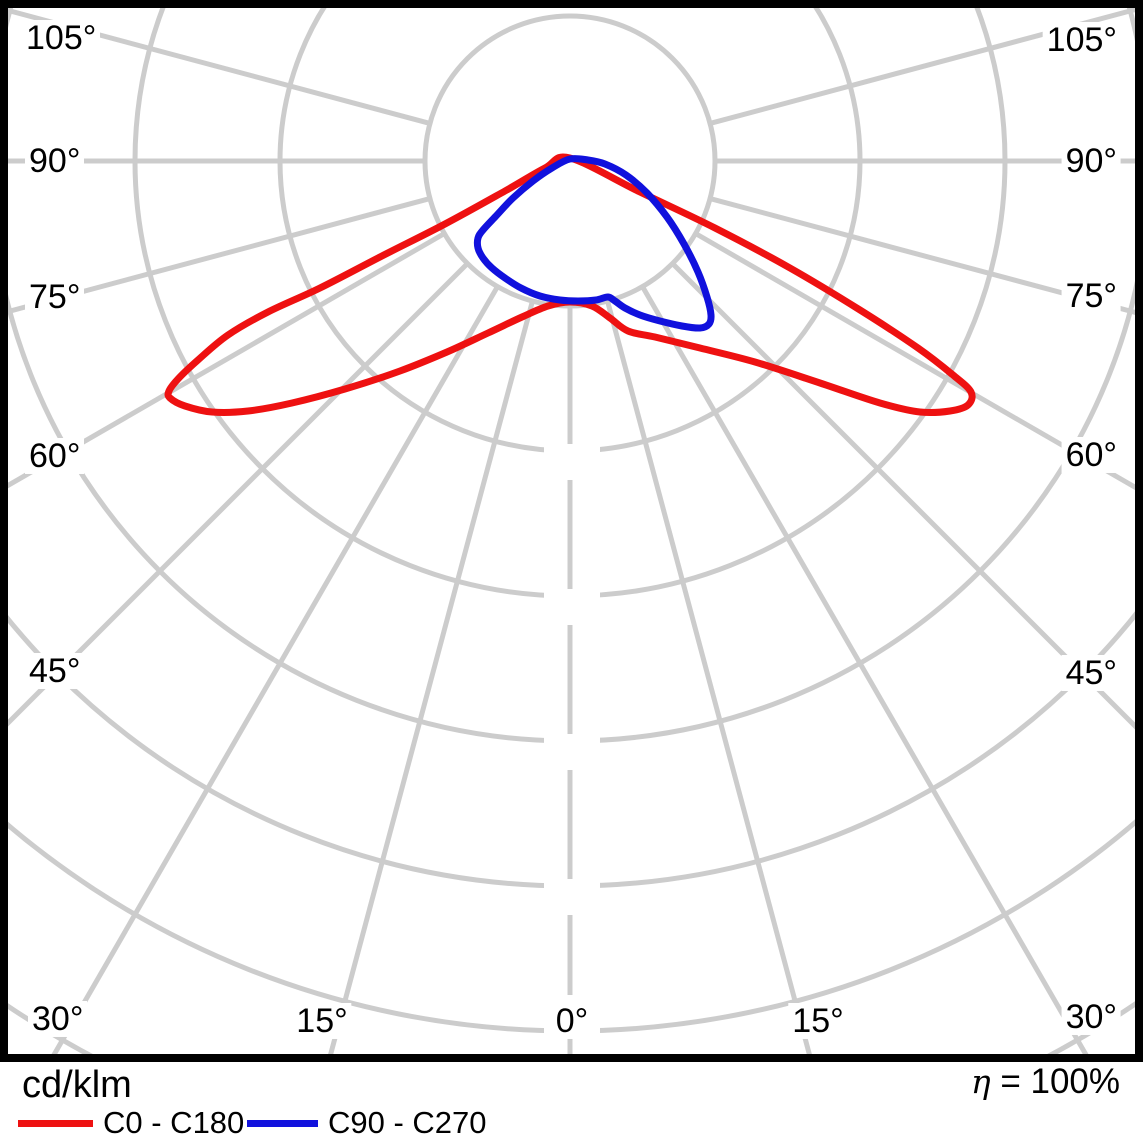  Describe the element at coordinates (217, 256) in the screenshot. I see `grid-radial-line--75deg` at that location.